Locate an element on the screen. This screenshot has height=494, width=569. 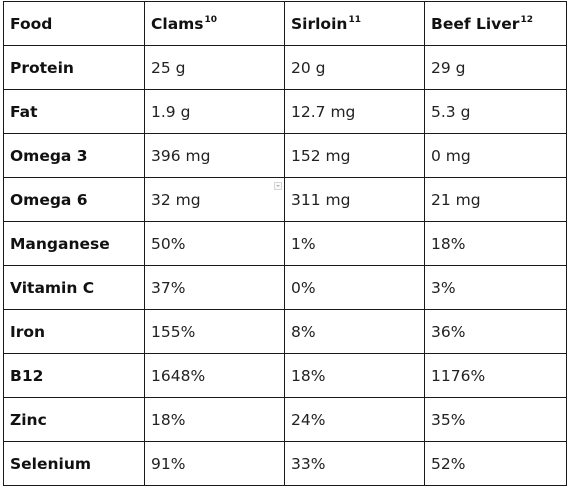
cell-clams: 155% is located at coordinates (214, 331).